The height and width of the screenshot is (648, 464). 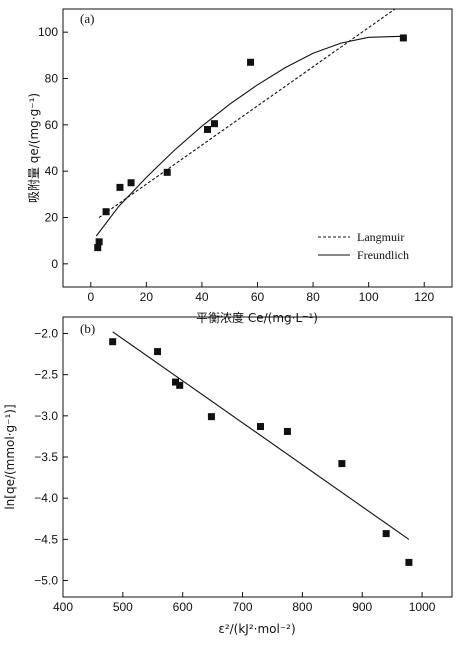 What do you see at coordinates (48, 32) in the screenshot?
I see `y-tick-label: 100` at bounding box center [48, 32].